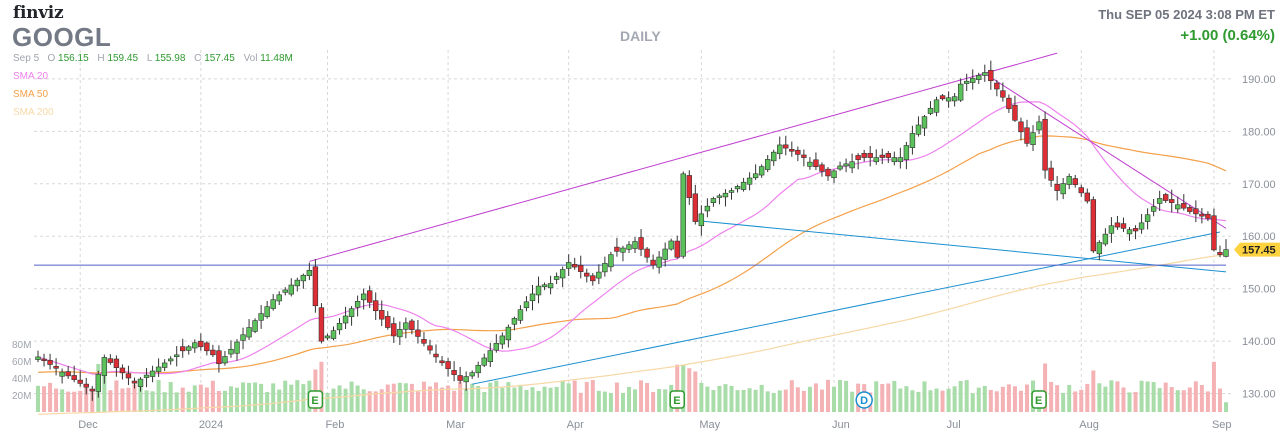 This screenshot has height=442, width=1287. Describe the element at coordinates (38, 13) in the screenshot. I see `finviz-logo: finviz` at that location.